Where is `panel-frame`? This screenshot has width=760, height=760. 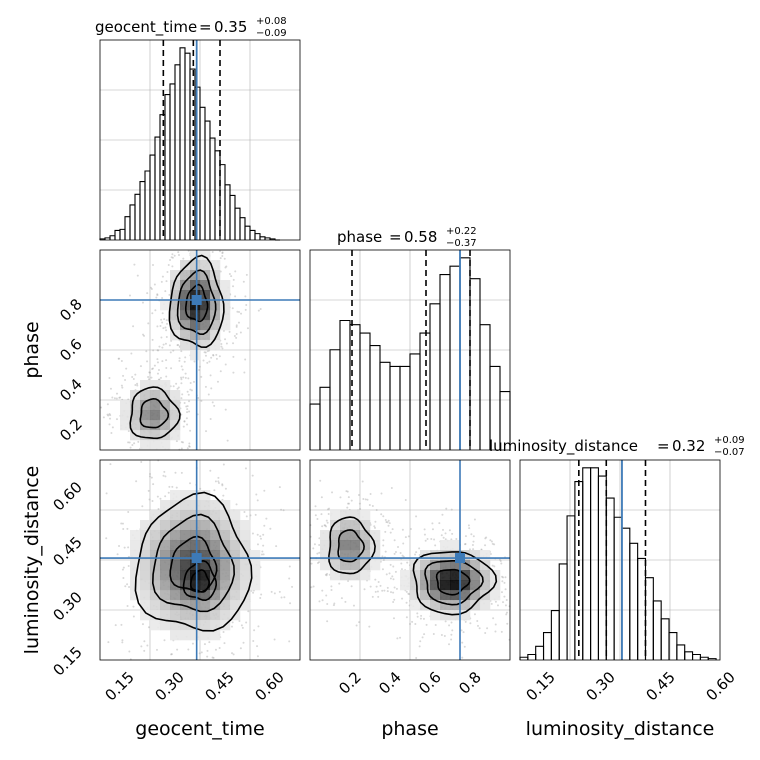 panel-frame is located at coordinates (200, 560).